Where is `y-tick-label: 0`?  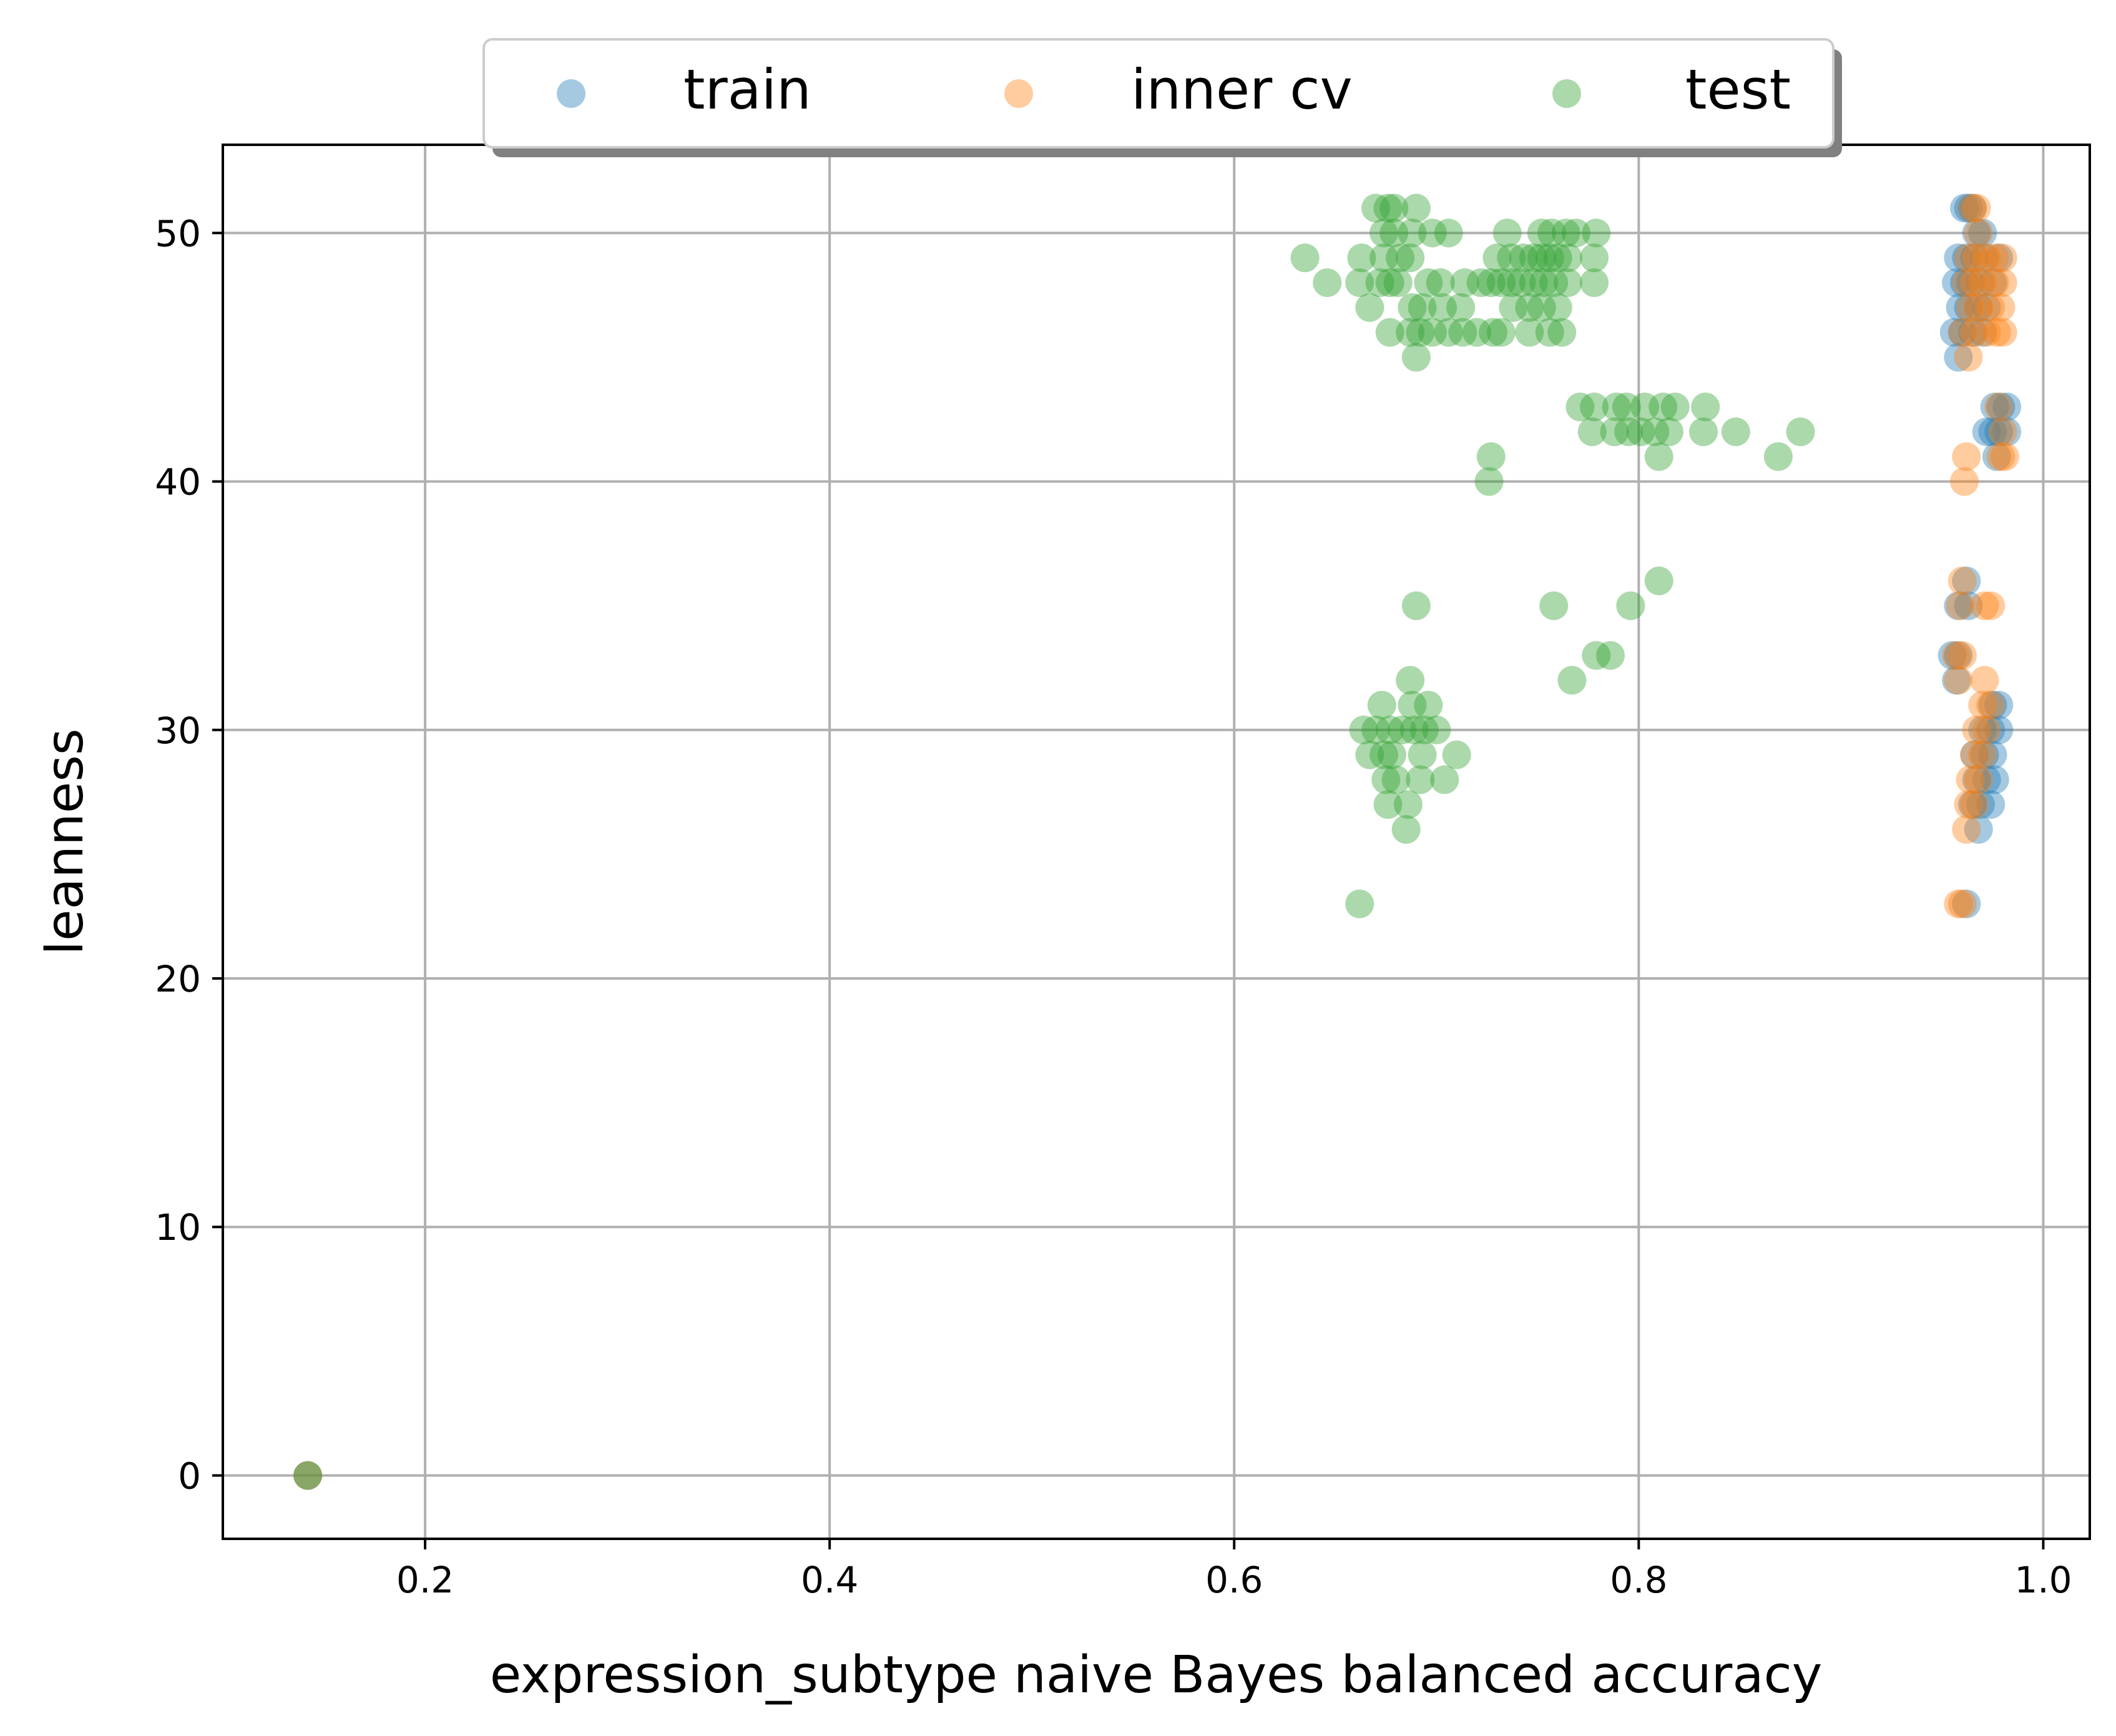
y-tick-label: 0 is located at coordinates (189, 1476).